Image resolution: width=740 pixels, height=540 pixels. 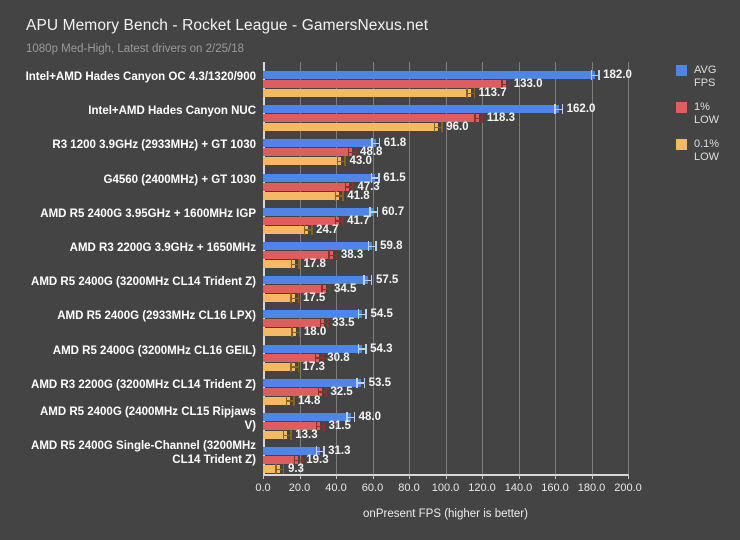 I want to click on bar-group: 54.5 33.5 18.0, so click(x=445, y=324).